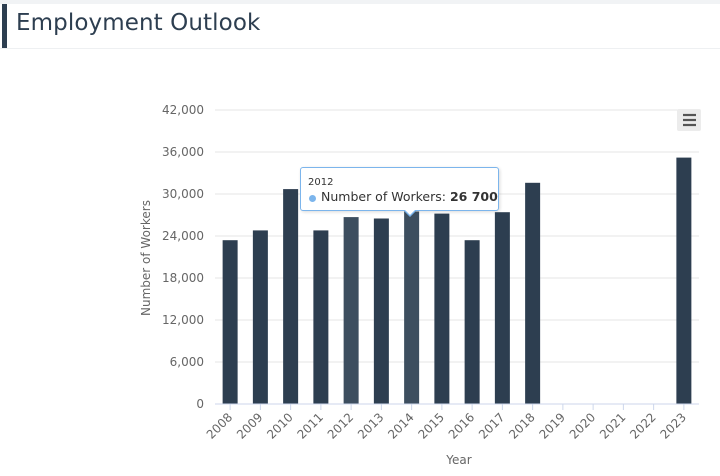 This screenshot has width=720, height=476. Describe the element at coordinates (219, 425) in the screenshot. I see `x-tick-label: 2008` at that location.